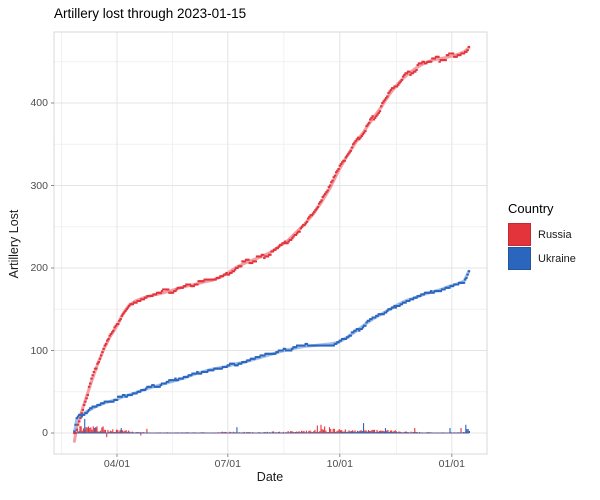 The height and width of the screenshot is (500, 600). I want to click on x-tick-label: 10/01, so click(339, 464).